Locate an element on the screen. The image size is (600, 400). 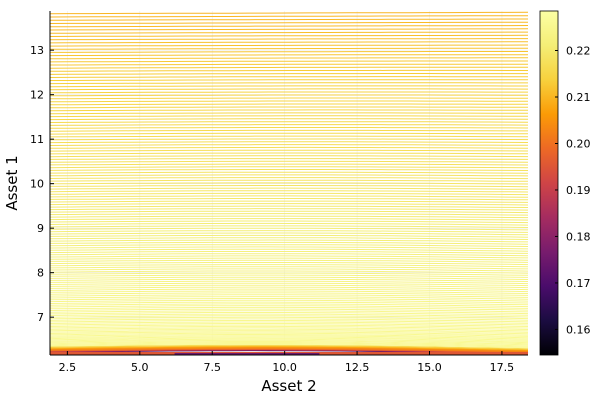
x-tick-labels: 2.5 5.0 7.5 10.0 12.5 15.0 17.5 is located at coordinates (286, 362).